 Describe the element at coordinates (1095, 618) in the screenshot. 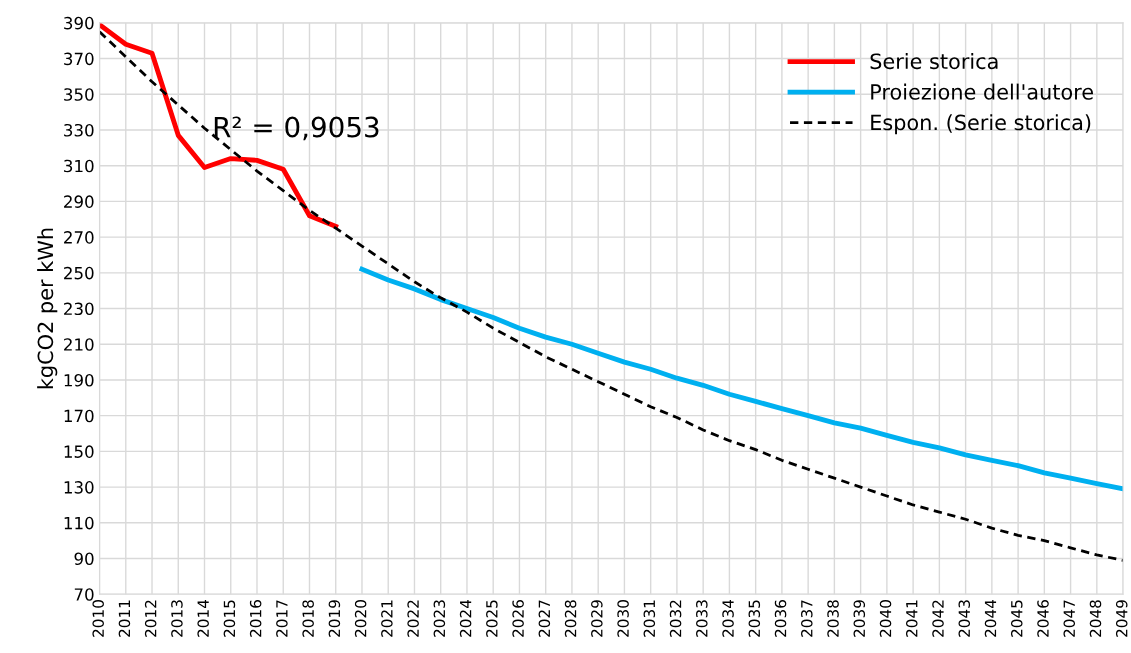

I see `x-tick-label: 2048` at that location.